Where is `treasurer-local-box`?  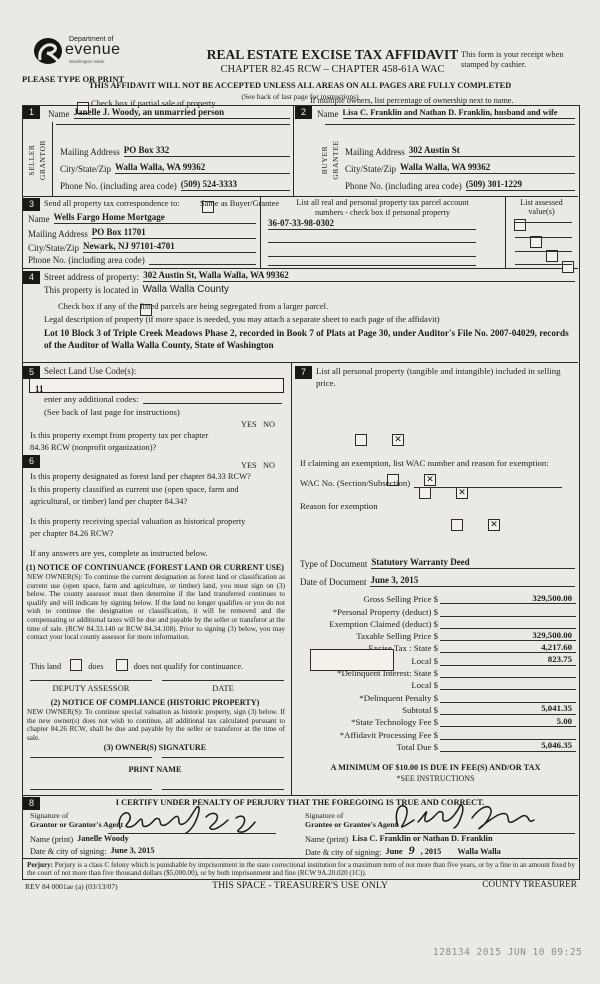 treasurer-local-box is located at coordinates (352, 660).